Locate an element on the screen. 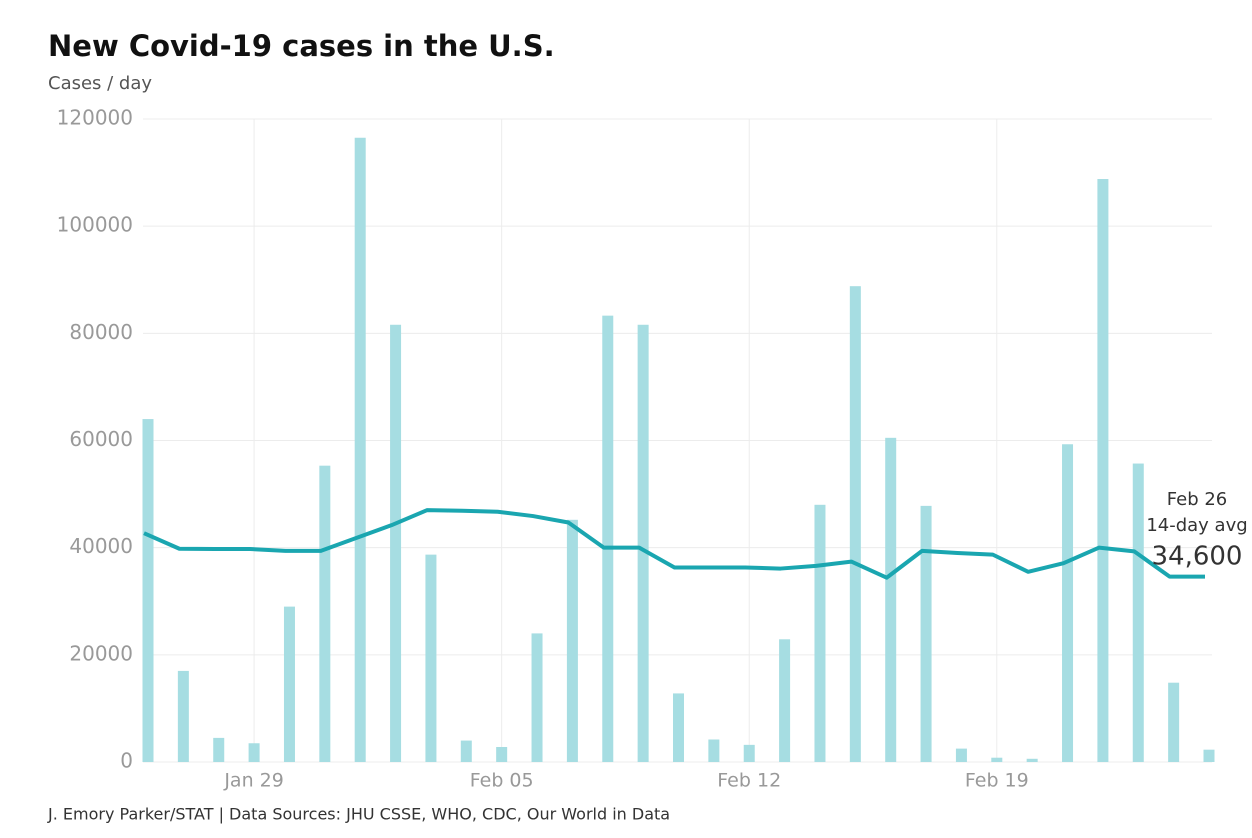  y-tick-label: 120000 is located at coordinates (95, 118).